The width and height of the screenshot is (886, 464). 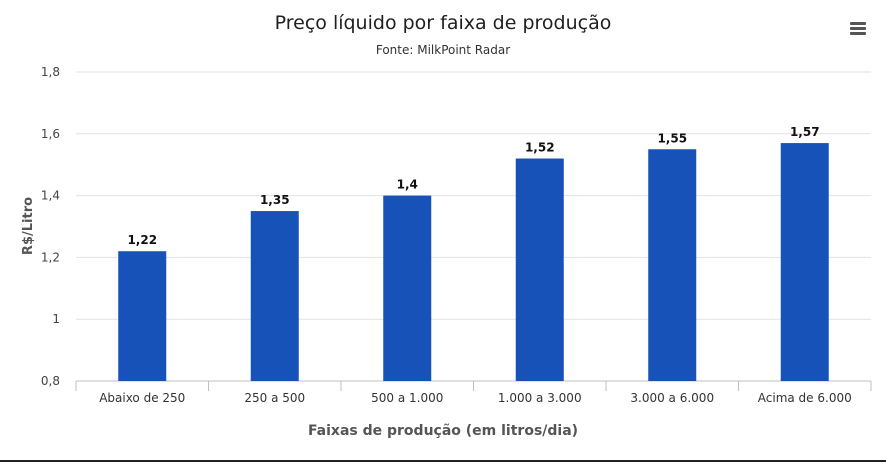 I want to click on chart-subtitle: Fonte: MilkPoint Radar, so click(x=443, y=50).